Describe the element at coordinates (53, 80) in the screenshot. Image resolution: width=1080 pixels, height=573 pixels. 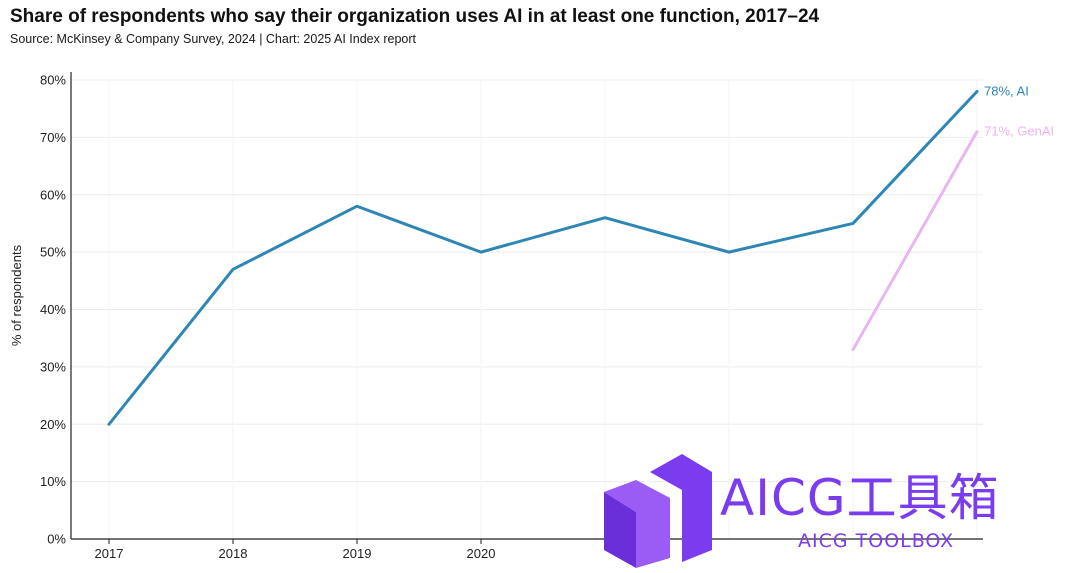
I see `y-tick-label: 80%` at that location.